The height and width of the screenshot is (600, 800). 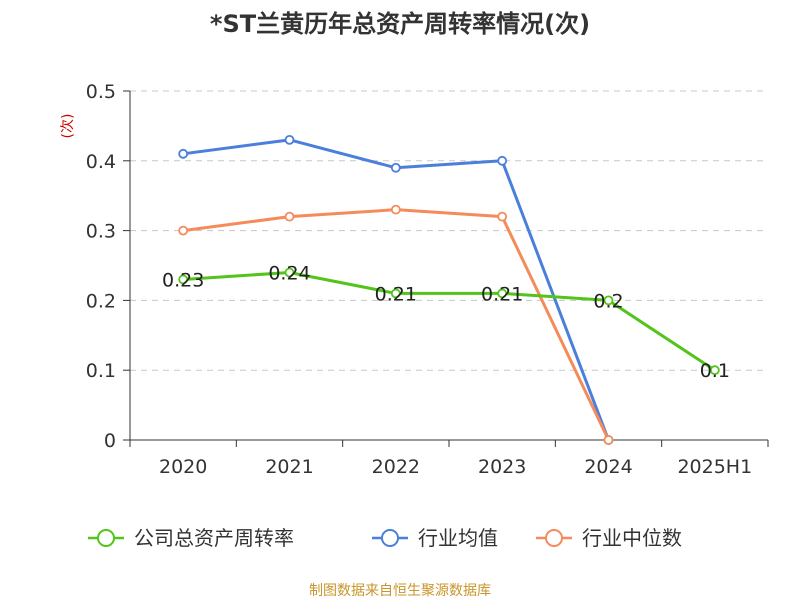 I want to click on y-axis-label: (次), so click(x=68, y=126).